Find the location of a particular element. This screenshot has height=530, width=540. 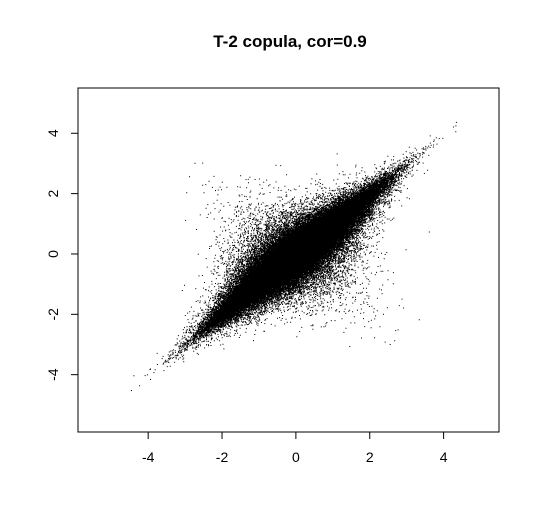

y-tick-label: 0 is located at coordinates (53, 254).